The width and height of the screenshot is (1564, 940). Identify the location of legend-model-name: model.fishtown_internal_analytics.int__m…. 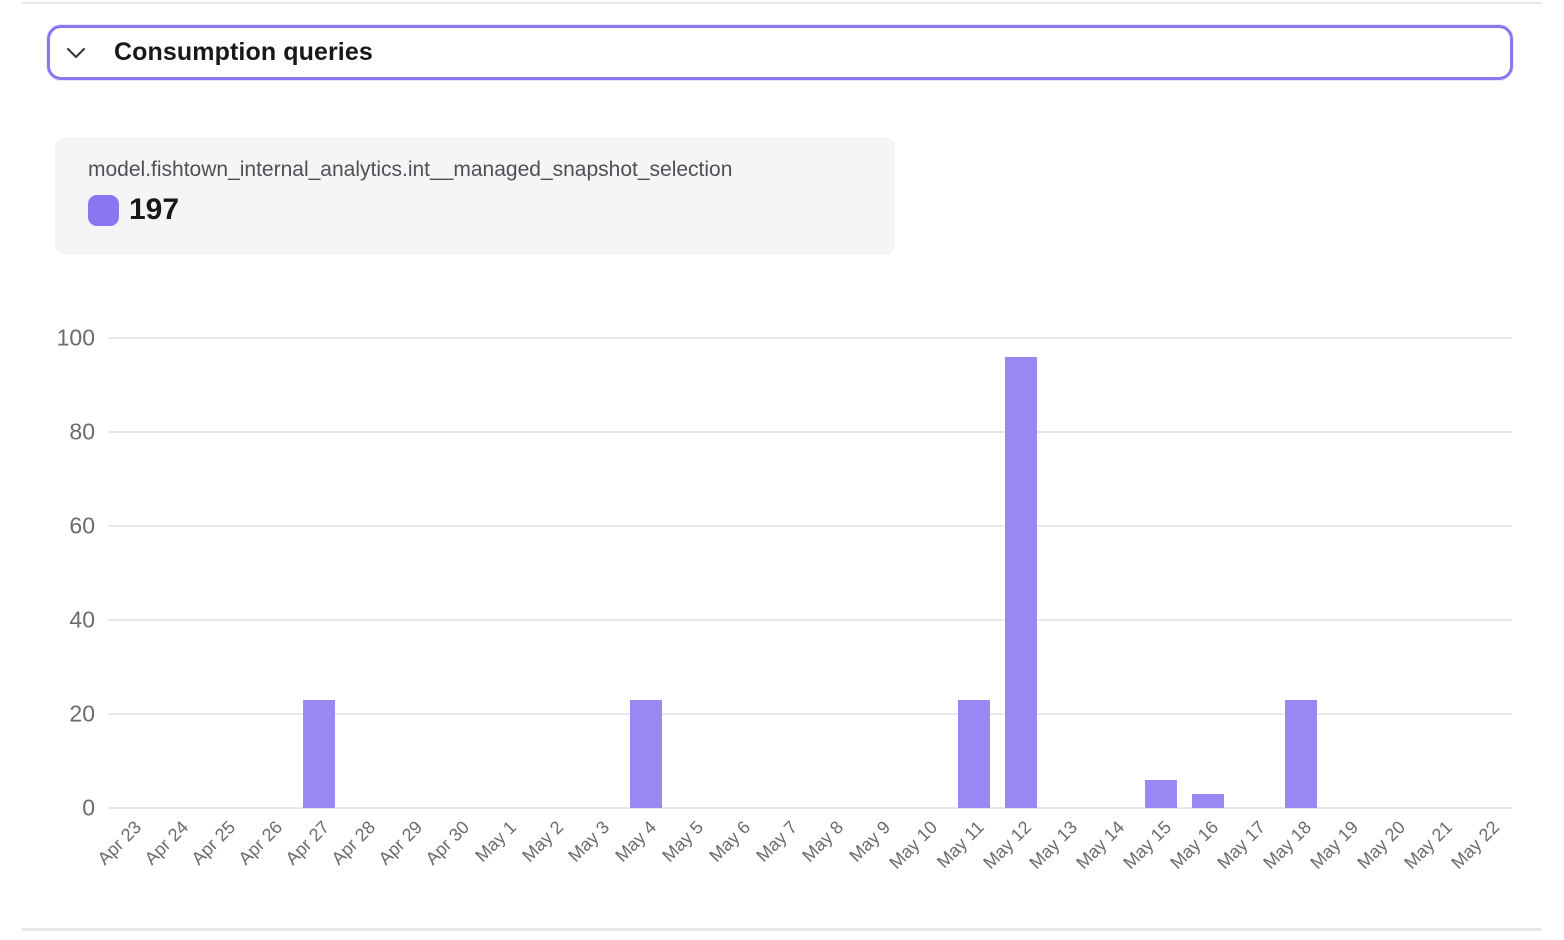
(410, 169).